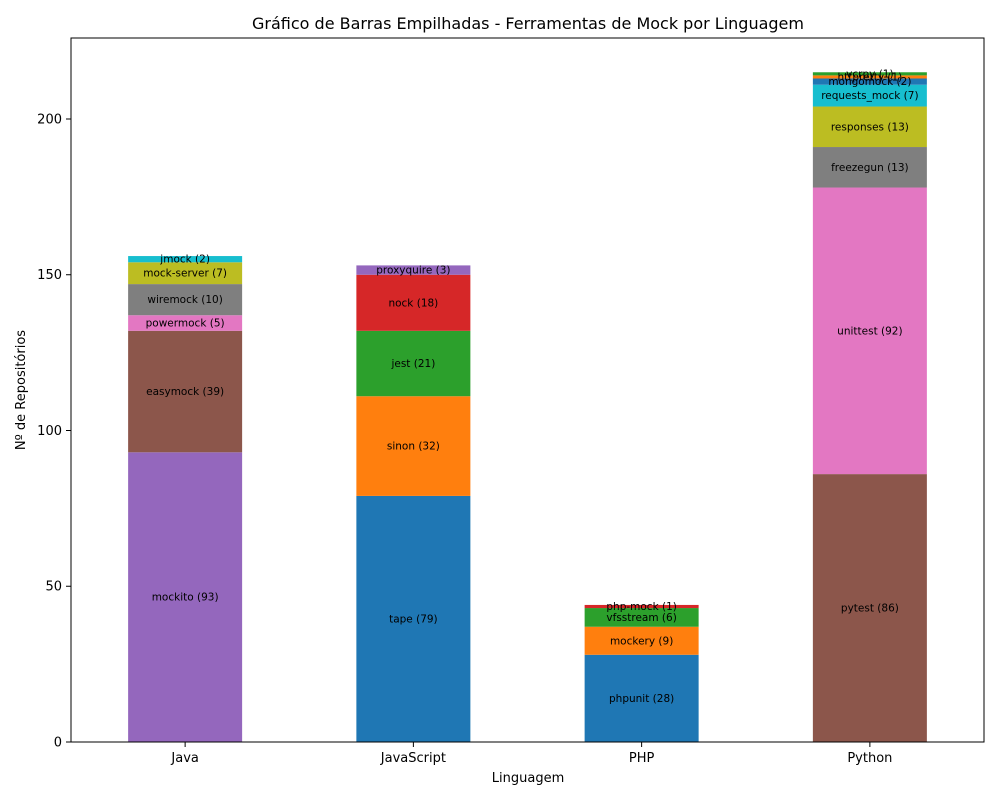  Describe the element at coordinates (869, 758) in the screenshot. I see `x-tick-label: Python` at that location.